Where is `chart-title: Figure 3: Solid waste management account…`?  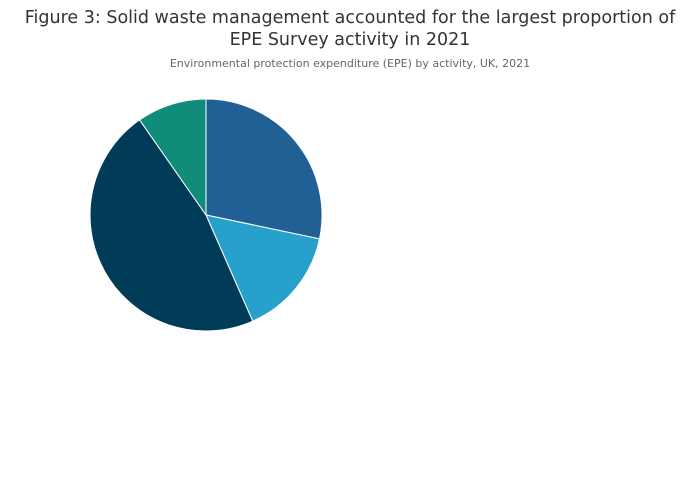 chart-title: Figure 3: Solid waste management account… is located at coordinates (350, 29).